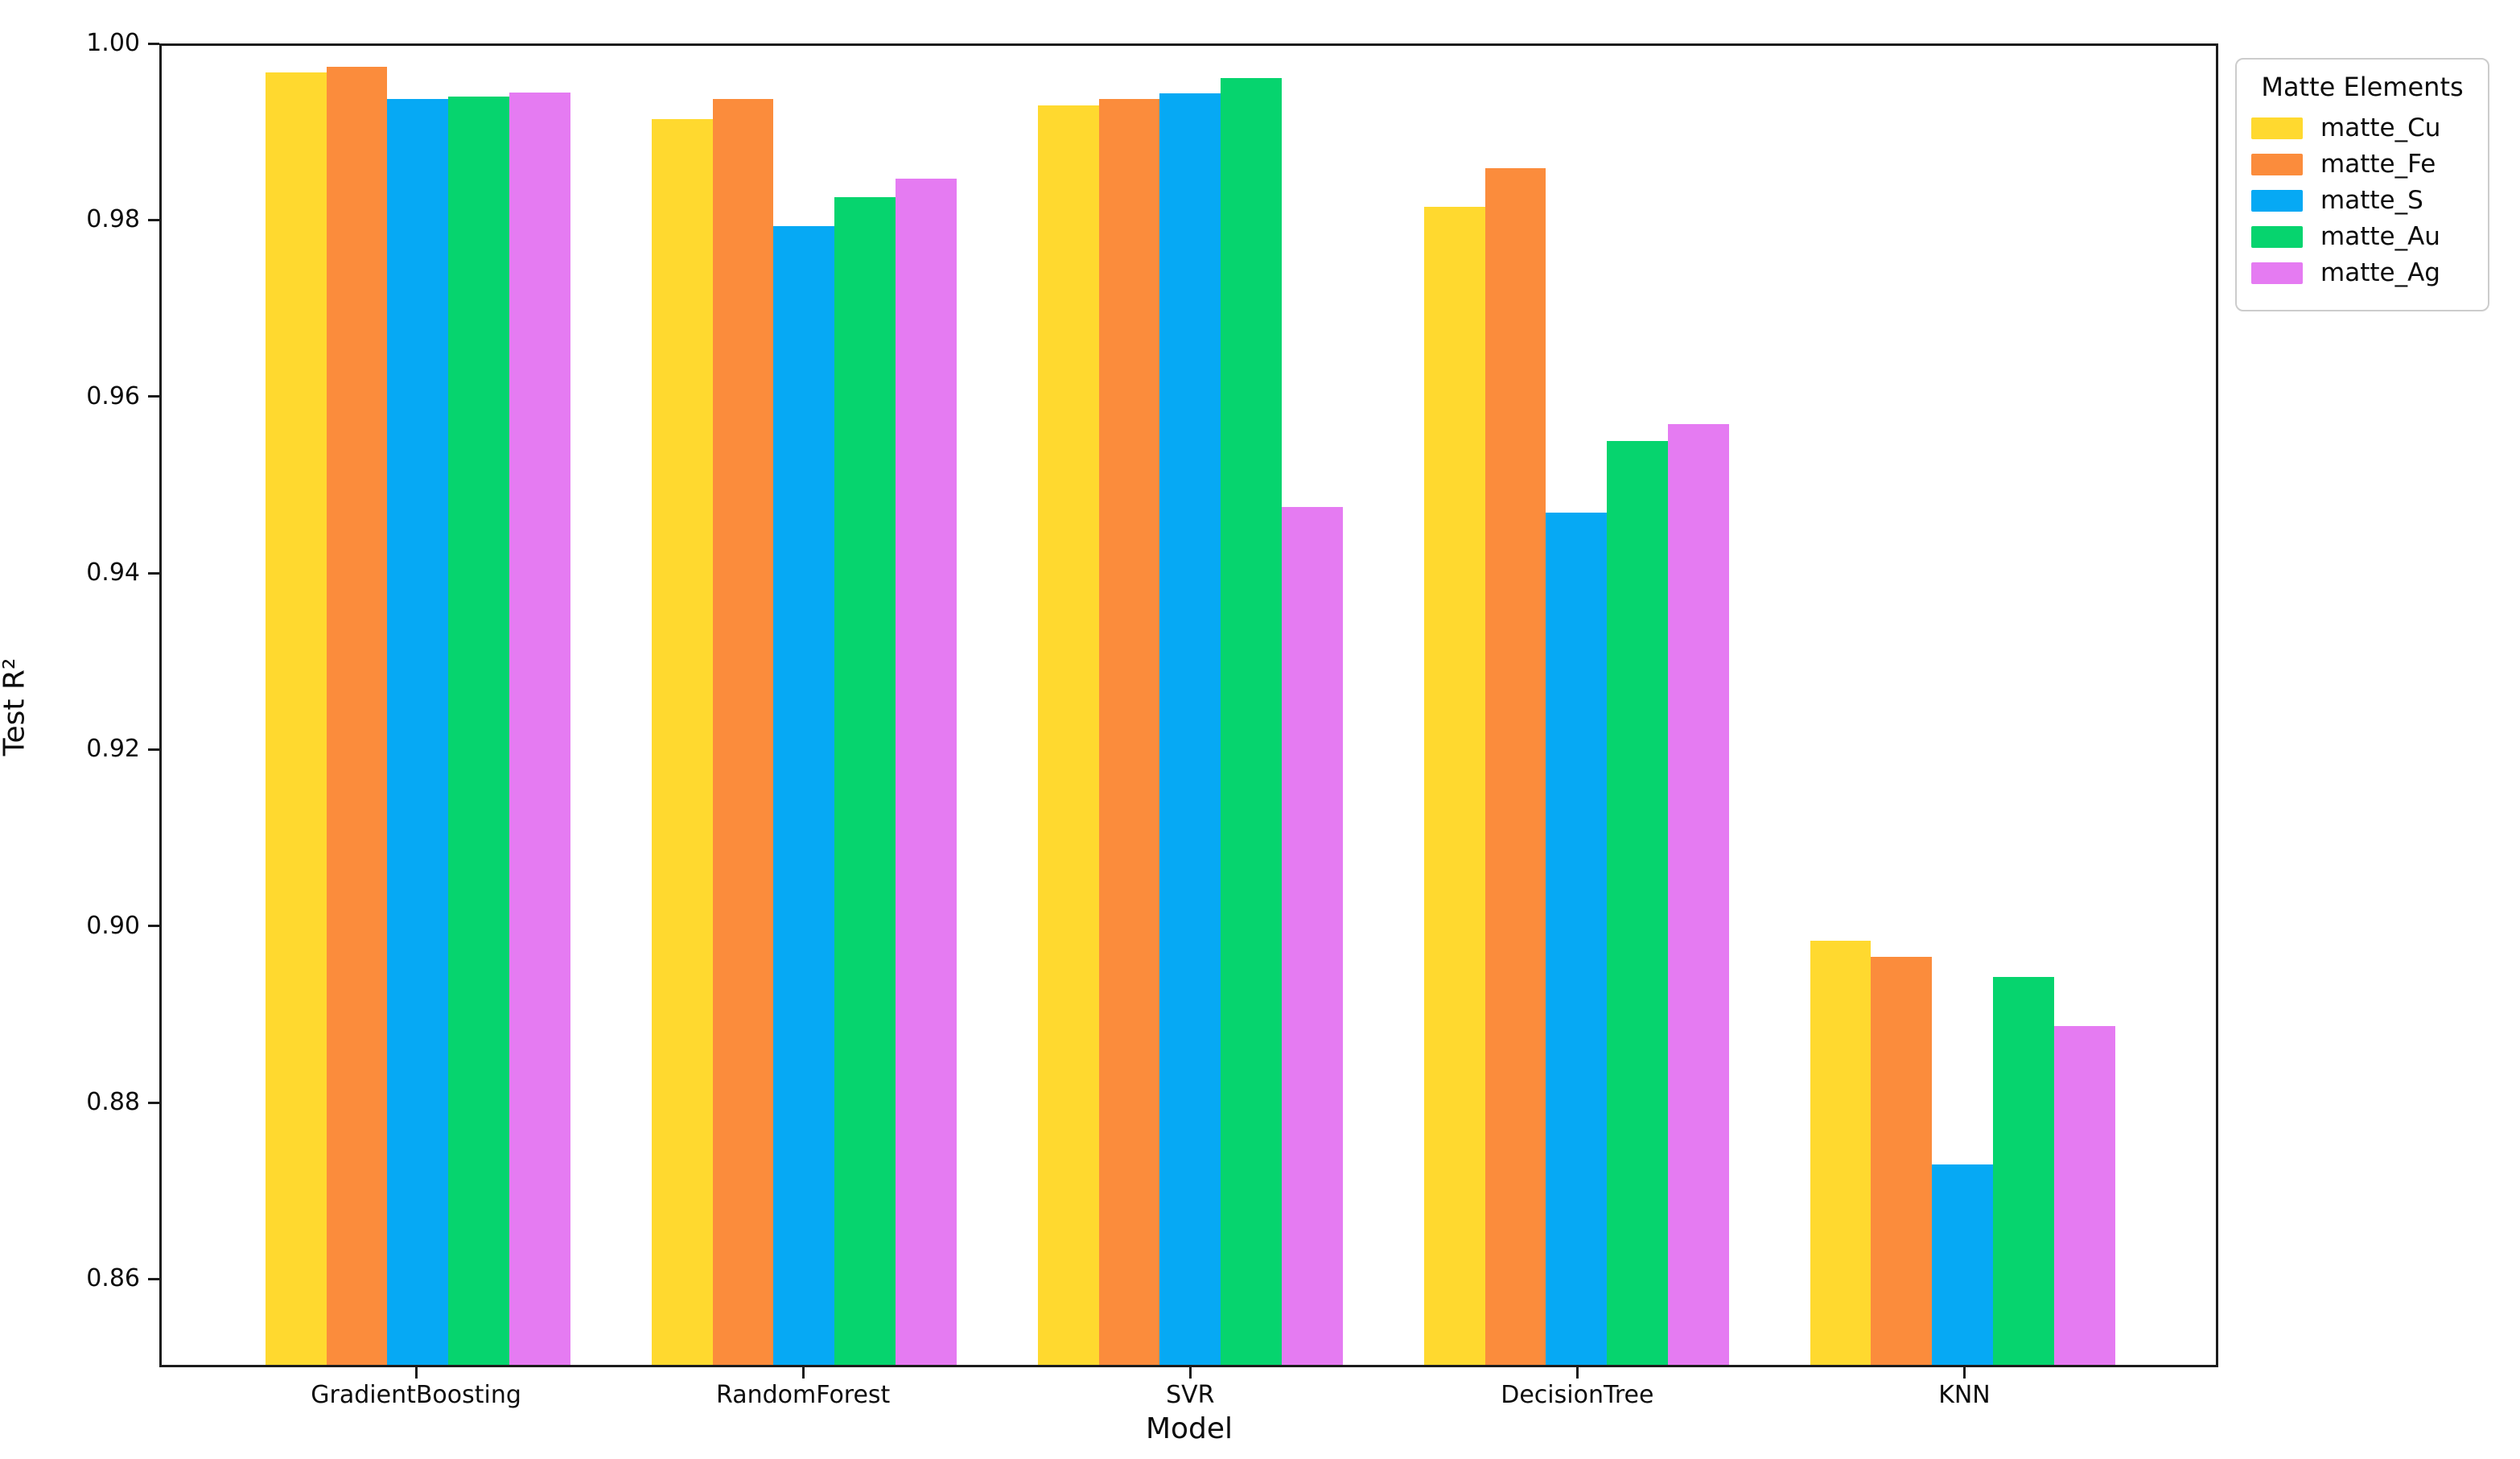 This screenshot has height=1459, width=2520. I want to click on bar-SVR-matte_Cu, so click(1068, 735).